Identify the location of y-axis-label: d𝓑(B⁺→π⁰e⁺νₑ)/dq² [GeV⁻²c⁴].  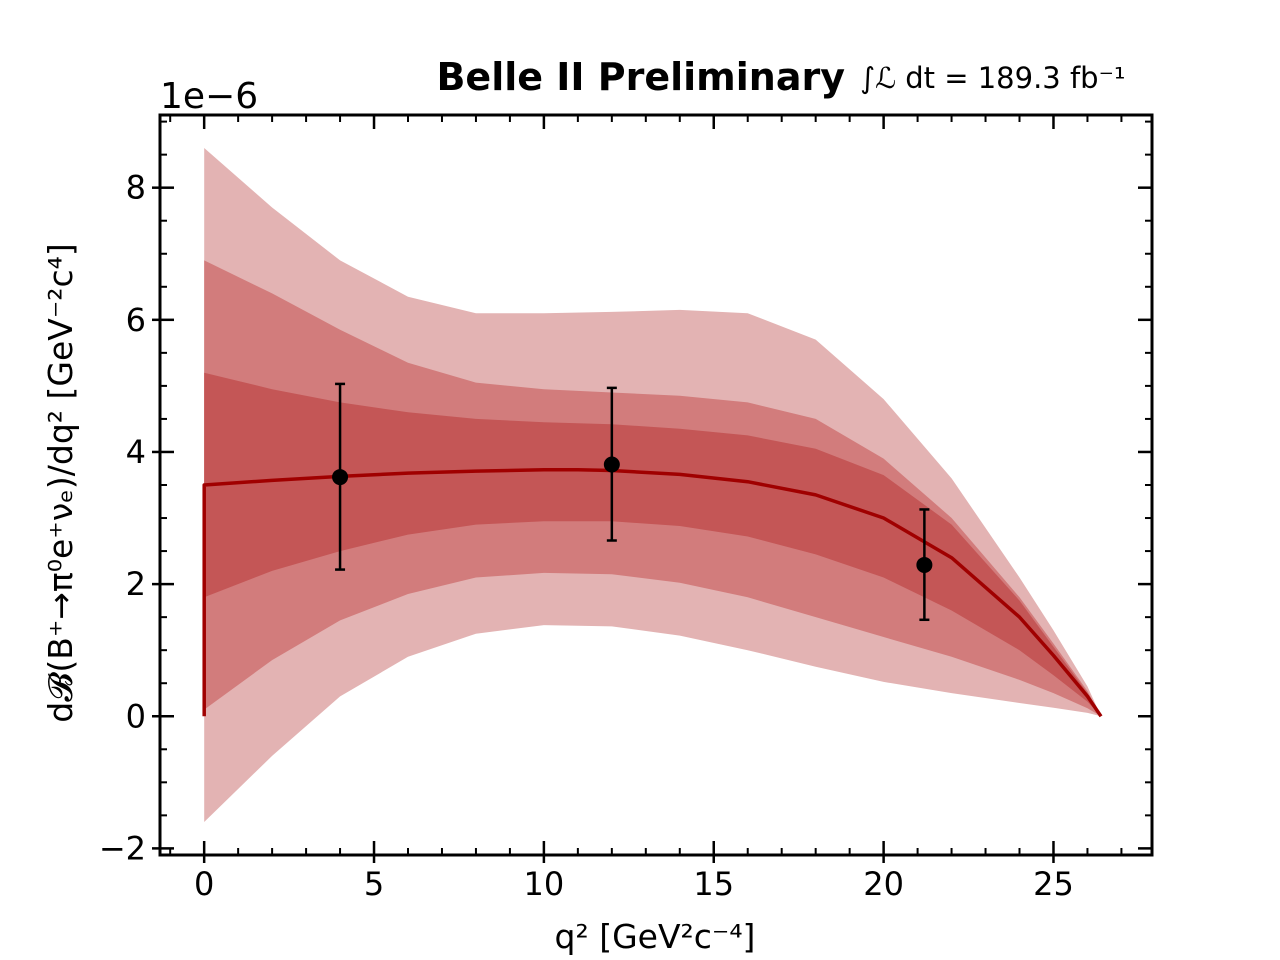
(60, 482).